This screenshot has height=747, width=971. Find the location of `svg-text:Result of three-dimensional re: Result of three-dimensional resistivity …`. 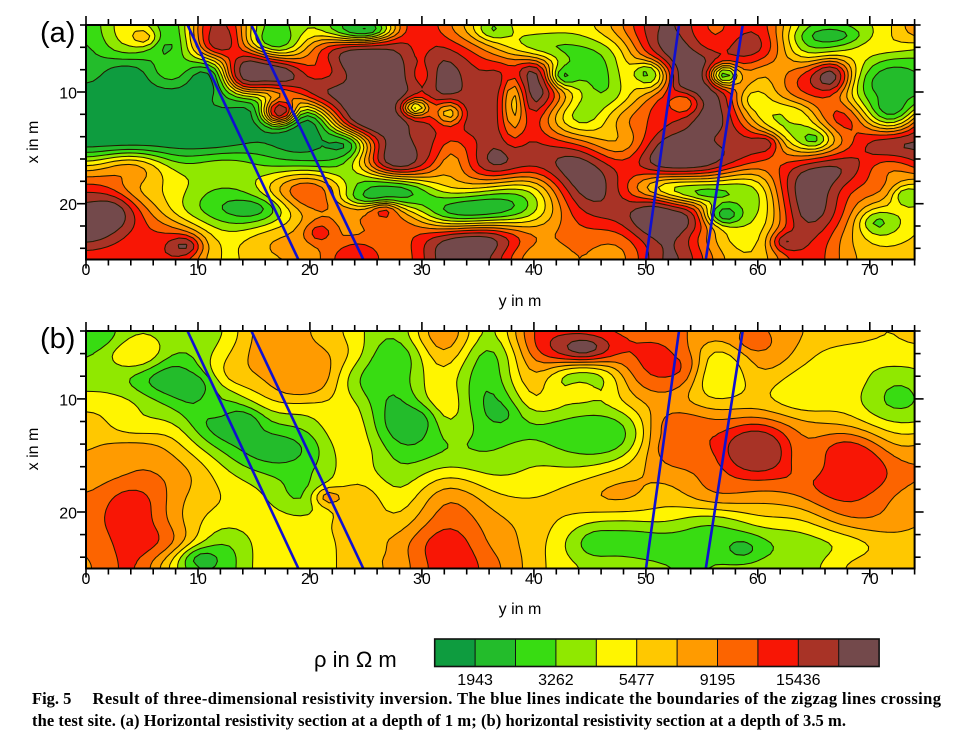

svg-text:Result of three-dimensional re: Result of three-dimensional resistivity … is located at coordinates (517, 698).